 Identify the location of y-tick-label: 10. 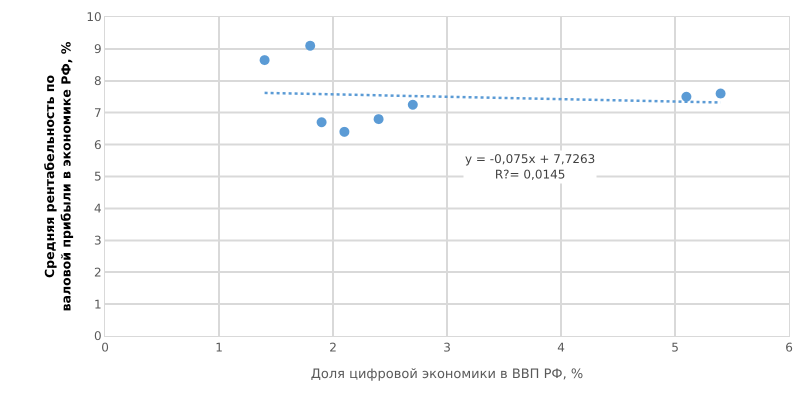
(94, 17).